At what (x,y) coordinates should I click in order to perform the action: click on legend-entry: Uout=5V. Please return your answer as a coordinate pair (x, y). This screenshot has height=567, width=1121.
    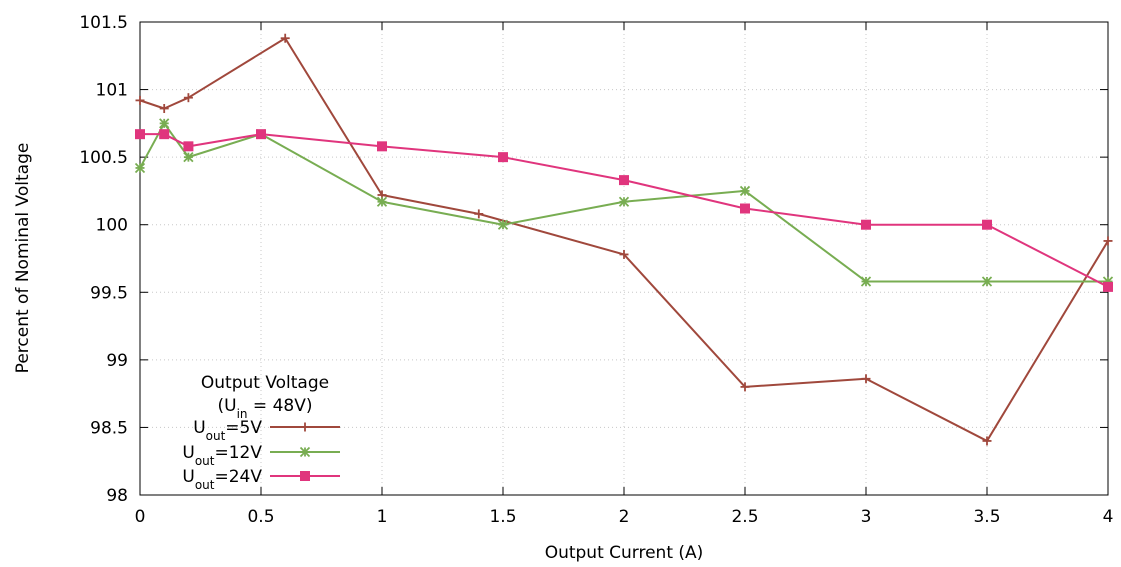
    Looking at the image, I should click on (266, 430).